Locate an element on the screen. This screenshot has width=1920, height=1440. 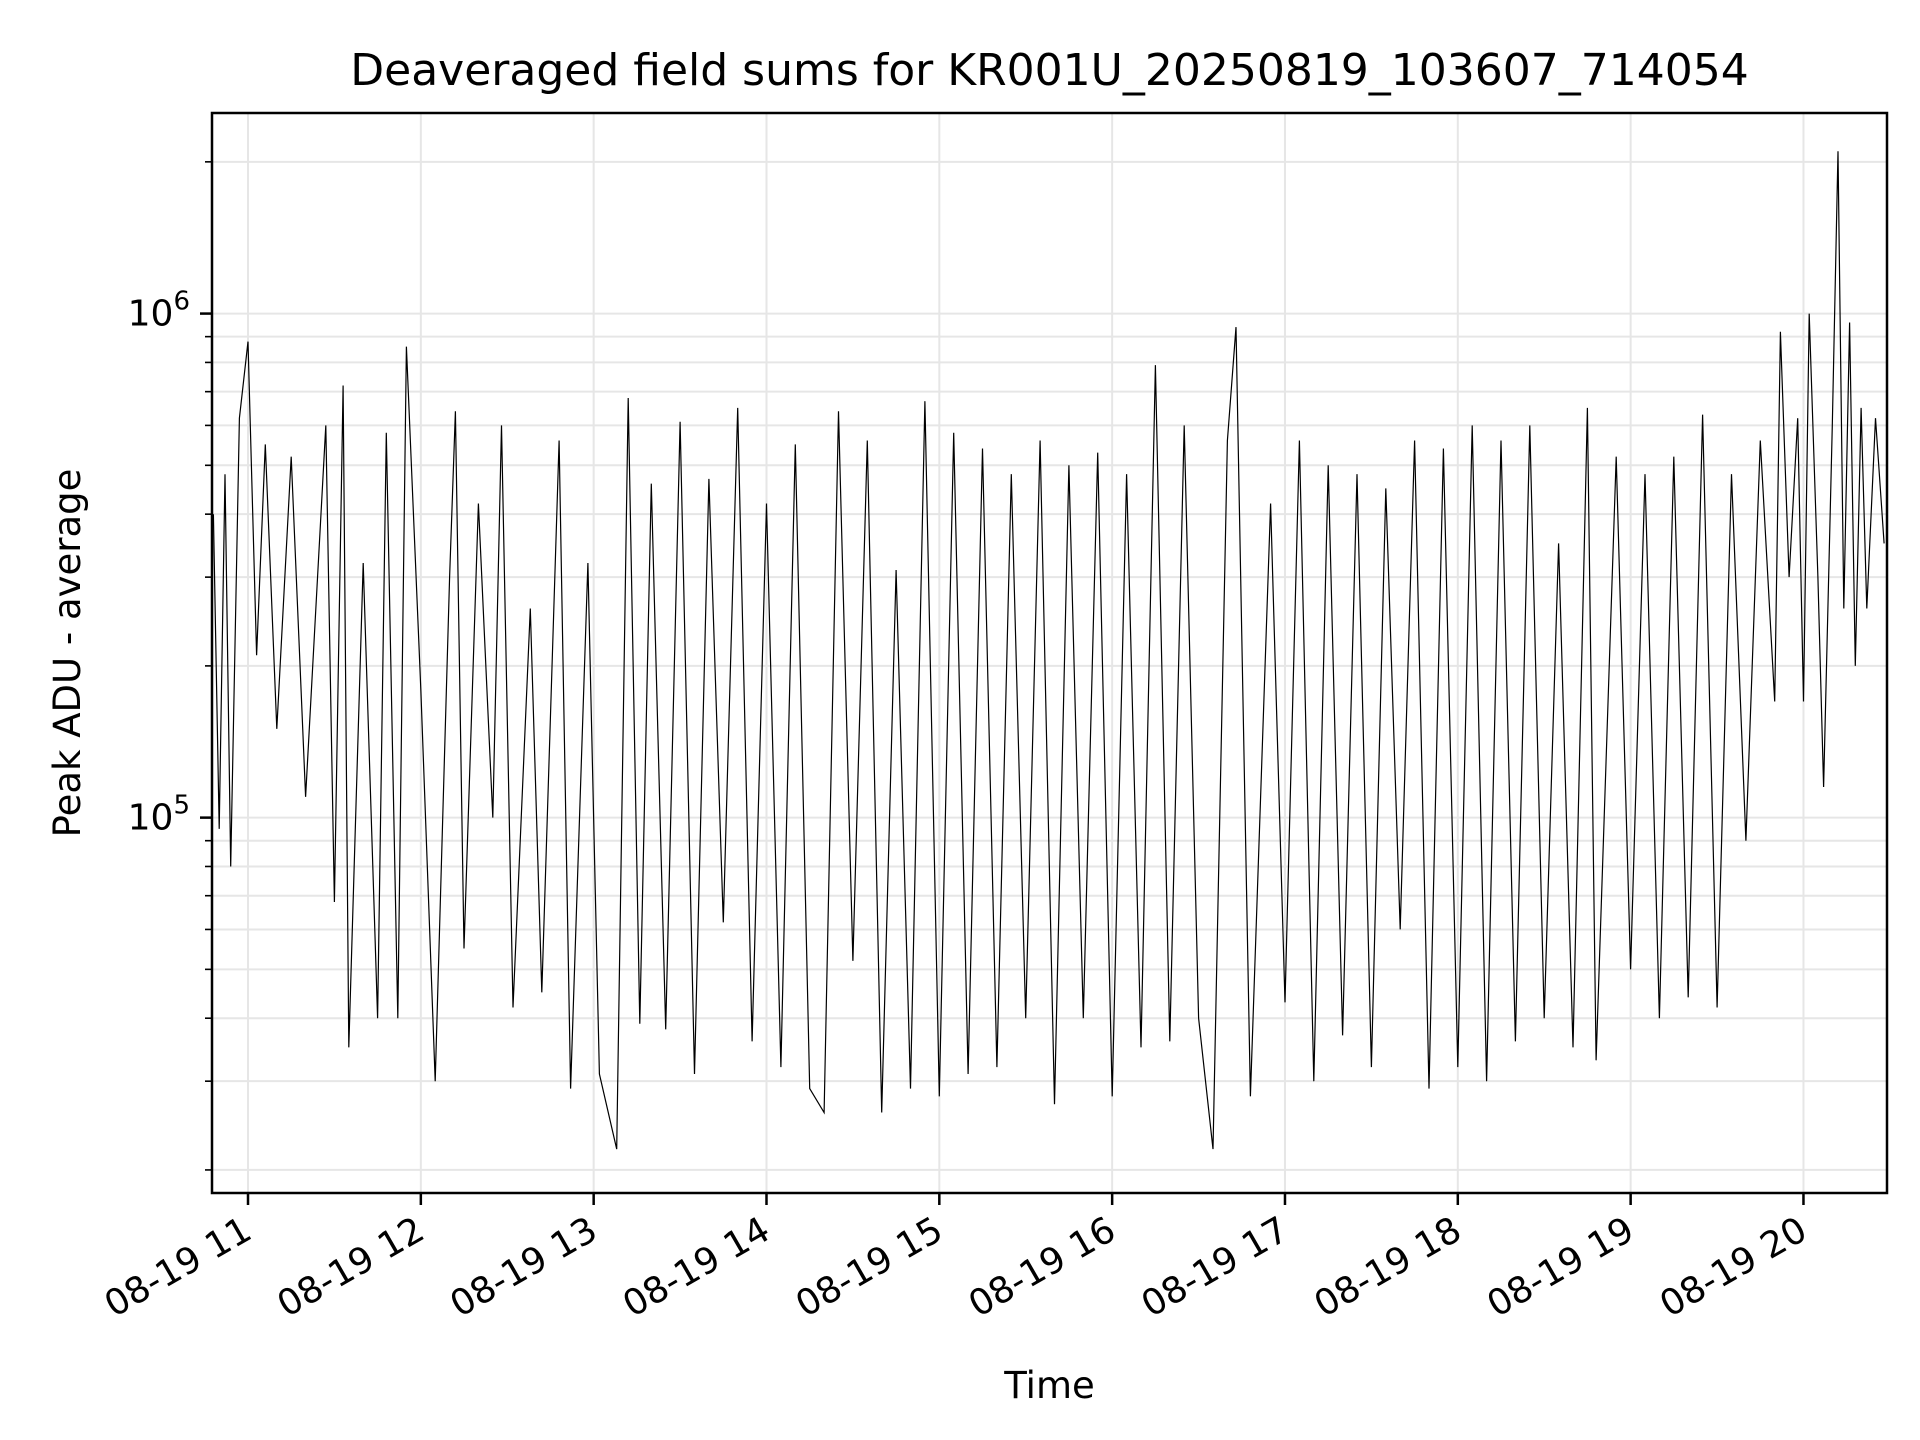
y-tick-label: 10⁶ is located at coordinates (159, 311).